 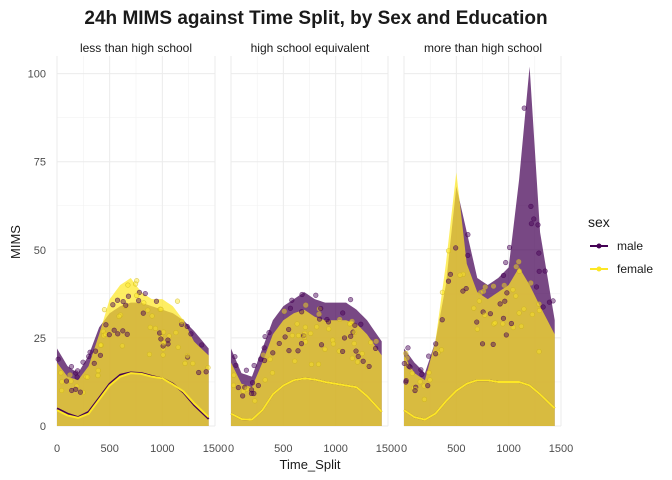 I want to click on strip-label-3: more than high school, so click(x=483, y=48).